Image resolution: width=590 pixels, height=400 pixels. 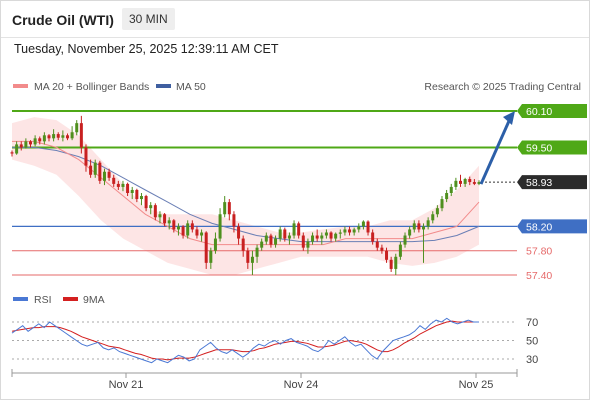 I want to click on x-tick-label: Nov 24, so click(x=301, y=385).